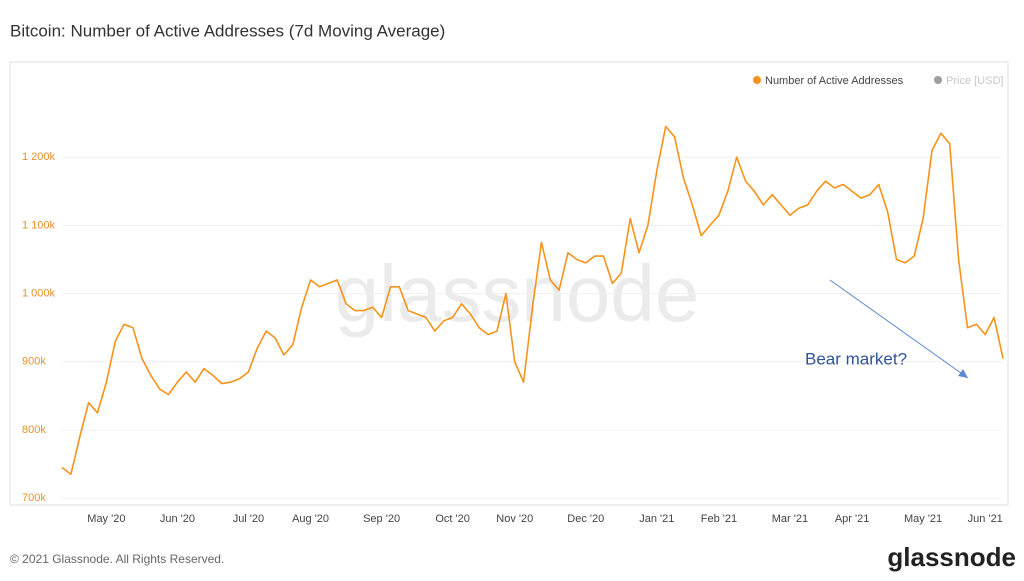  What do you see at coordinates (852, 519) in the screenshot?
I see `x-tick-label: Apr '21` at bounding box center [852, 519].